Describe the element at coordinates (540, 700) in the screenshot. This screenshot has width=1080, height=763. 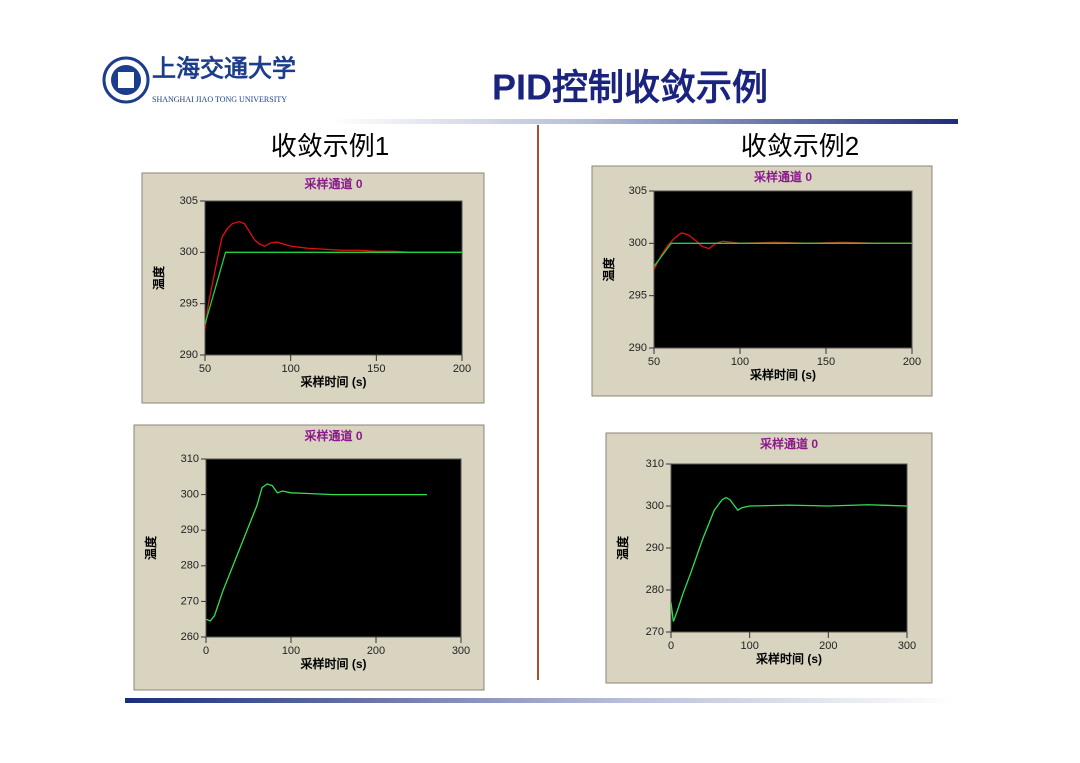
I see `footer-bar` at that location.